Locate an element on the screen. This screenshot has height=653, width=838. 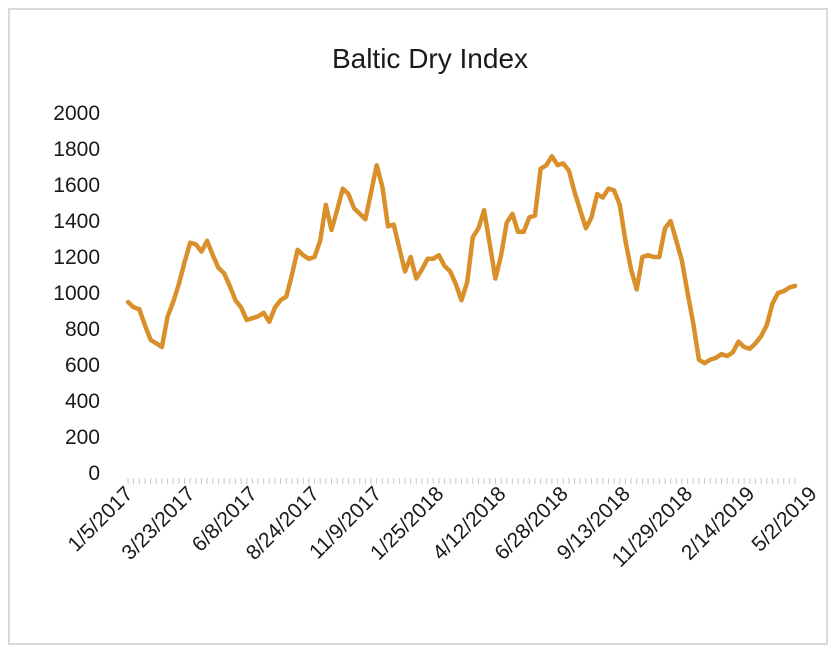
y-axis: 0 200 400 600 800 1000 1200 1400 1600 1800 2000 is located at coordinates (76, 293).